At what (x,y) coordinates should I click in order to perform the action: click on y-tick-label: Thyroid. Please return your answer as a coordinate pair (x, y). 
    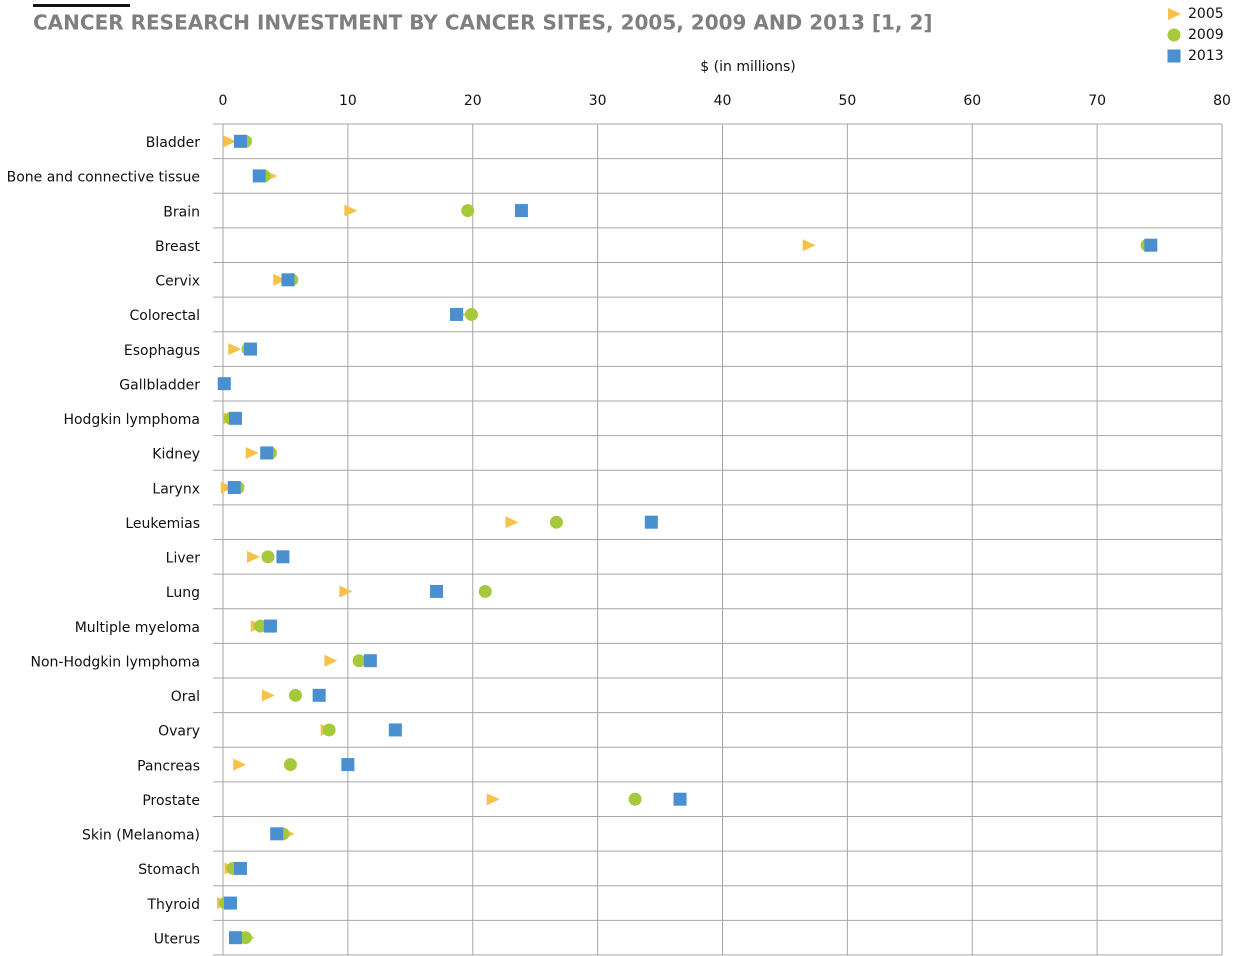
    Looking at the image, I should click on (174, 905).